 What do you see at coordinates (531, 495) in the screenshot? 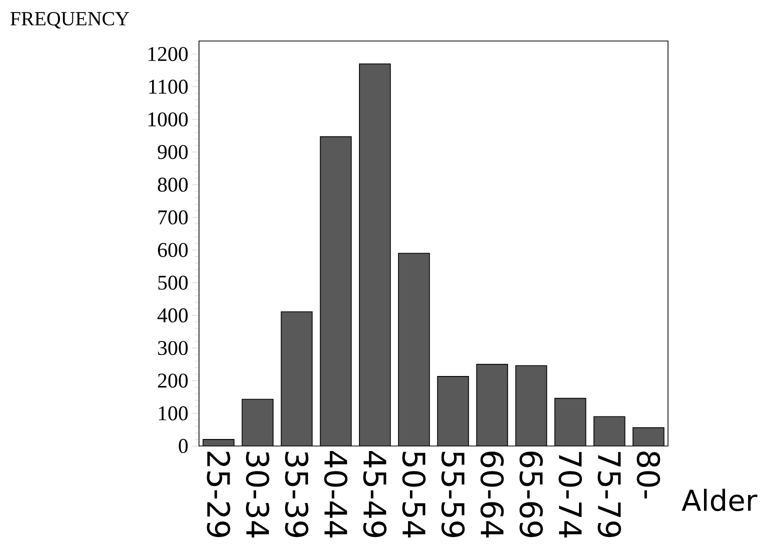
I see `x-tick-label: 65-69` at bounding box center [531, 495].